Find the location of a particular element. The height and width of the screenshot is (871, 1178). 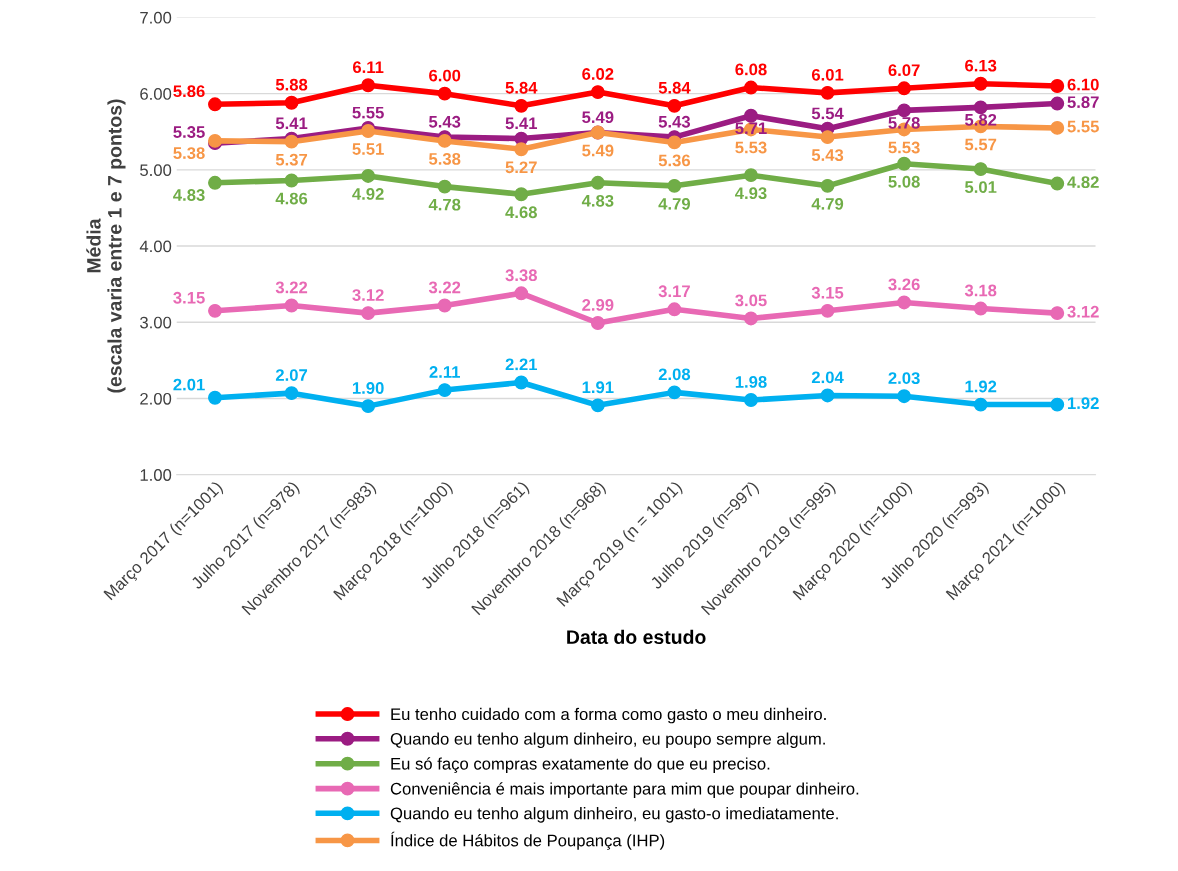

data-label: 5.53 is located at coordinates (751, 147).